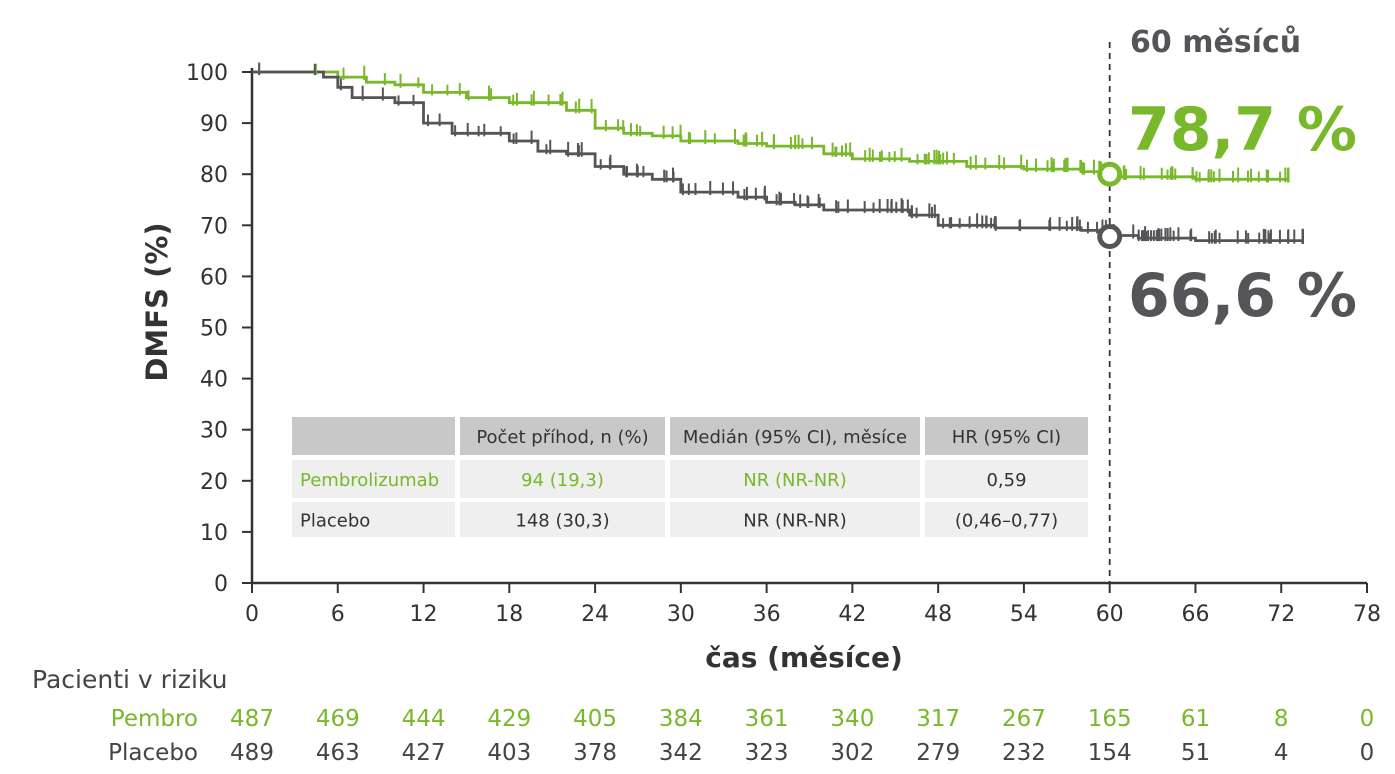 The height and width of the screenshot is (774, 1395). What do you see at coordinates (1242, 296) in the screenshot?
I see `placebo-landmark-value: 66,6 %` at bounding box center [1242, 296].